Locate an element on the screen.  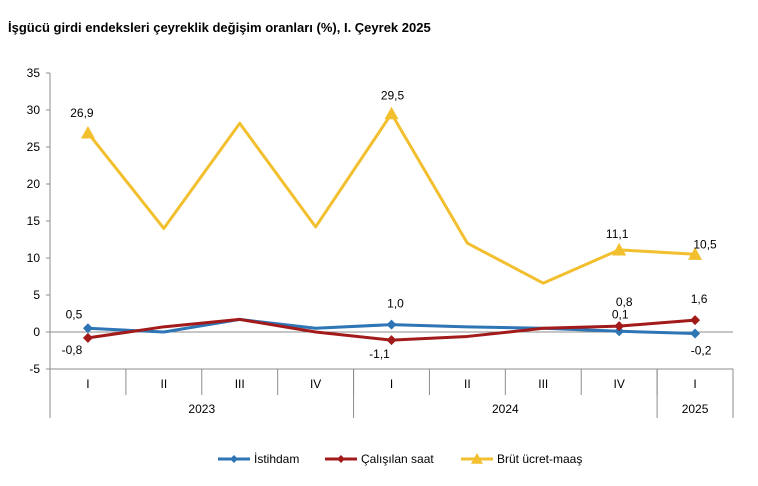
legend-label: Brüt ücret-maaş is located at coordinates (539, 459).